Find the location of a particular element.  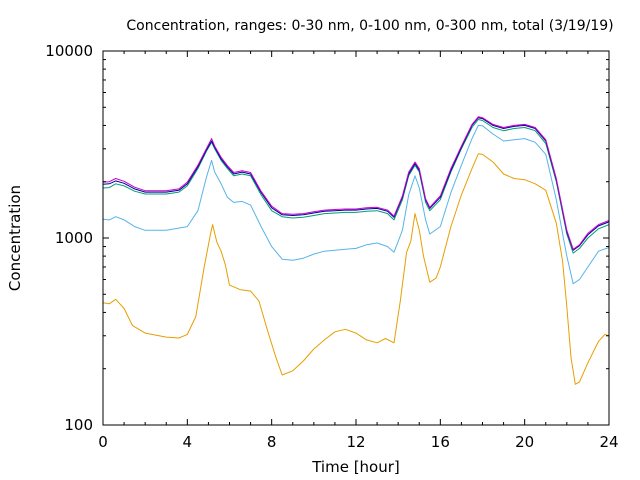

x-tick-label: 12 is located at coordinates (355, 442).